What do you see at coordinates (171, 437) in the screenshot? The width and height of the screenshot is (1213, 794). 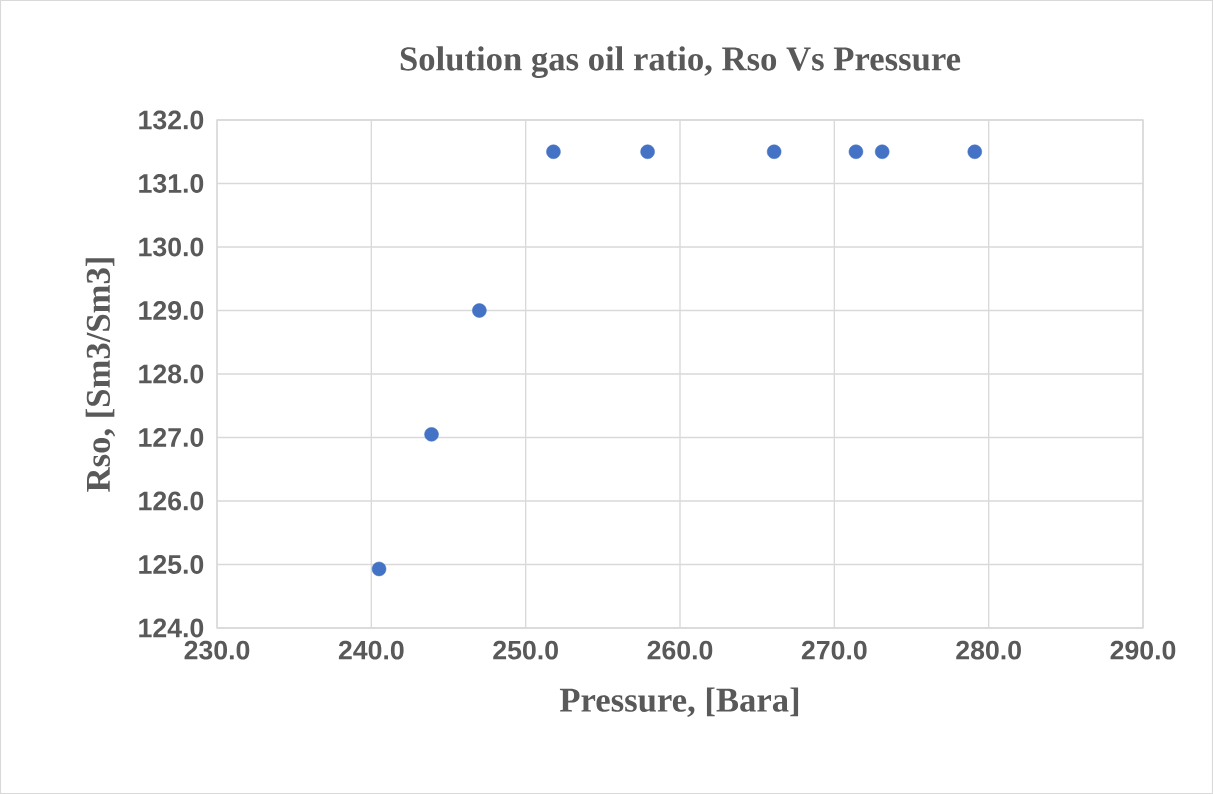 I see `y-tick-label: 127.0` at bounding box center [171, 437].